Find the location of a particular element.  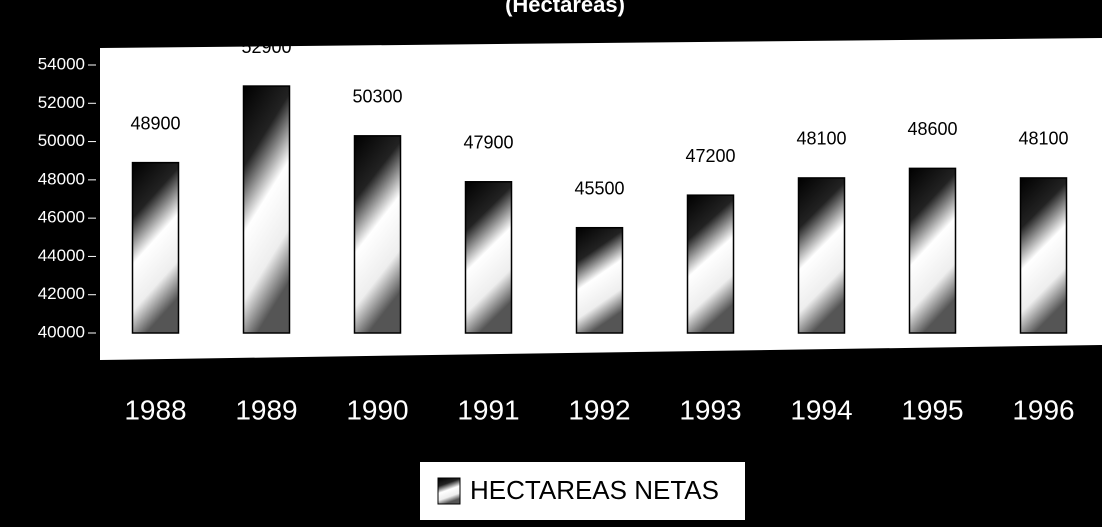

x-tick-label: 1991 is located at coordinates (488, 409).